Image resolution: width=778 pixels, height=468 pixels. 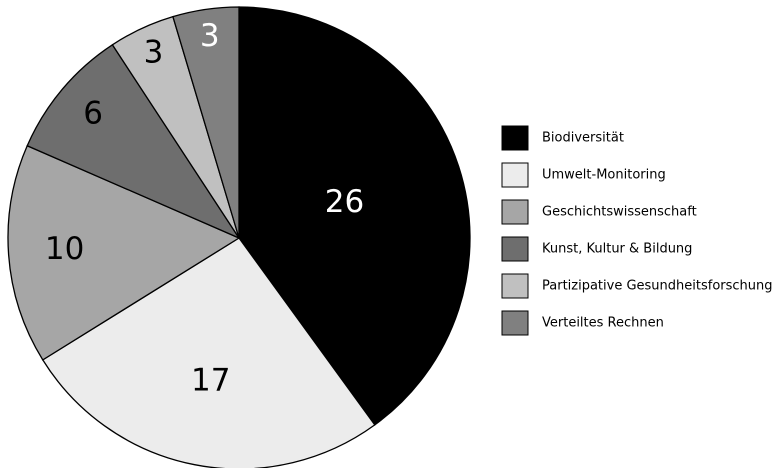 I want to click on legend-label: Verteiltes Rechnen, so click(x=603, y=323).